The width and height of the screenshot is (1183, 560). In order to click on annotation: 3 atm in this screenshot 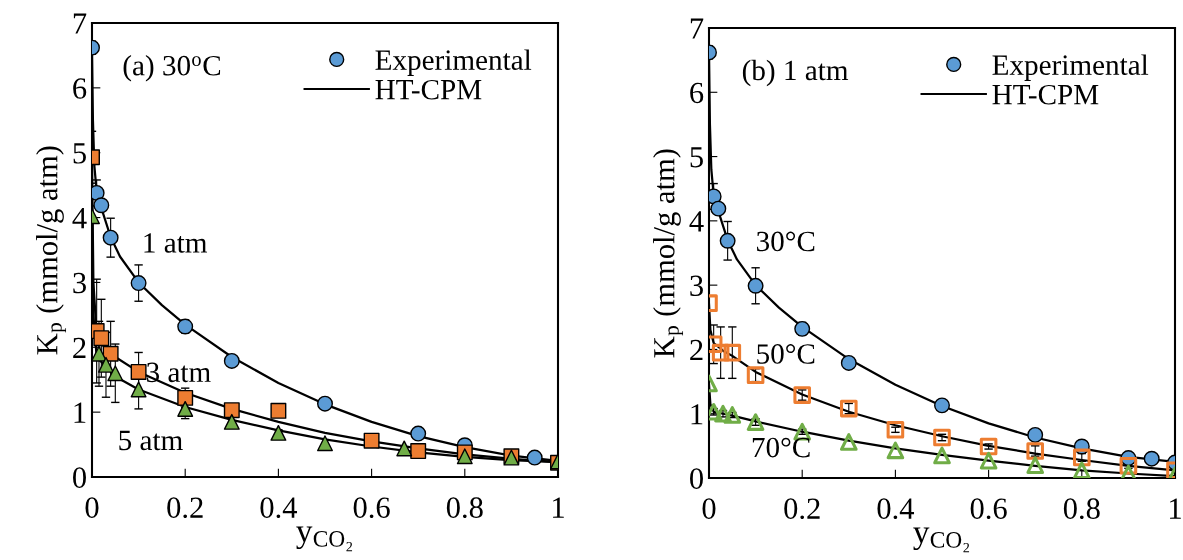, I will do `click(178, 372)`.